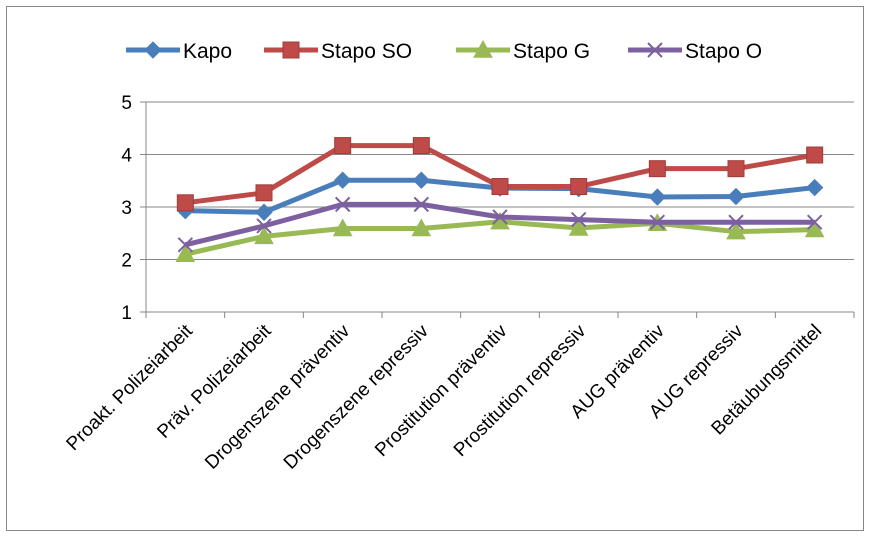 This screenshot has width=872, height=539. What do you see at coordinates (723, 51) in the screenshot?
I see `legend-label: Stapo O` at bounding box center [723, 51].